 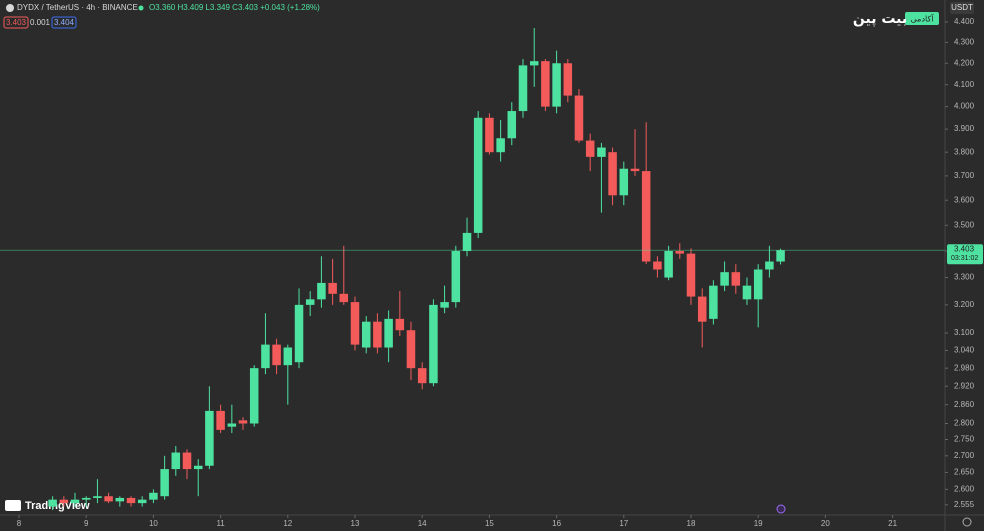 I want to click on bid: 3.403, so click(x=16, y=22).